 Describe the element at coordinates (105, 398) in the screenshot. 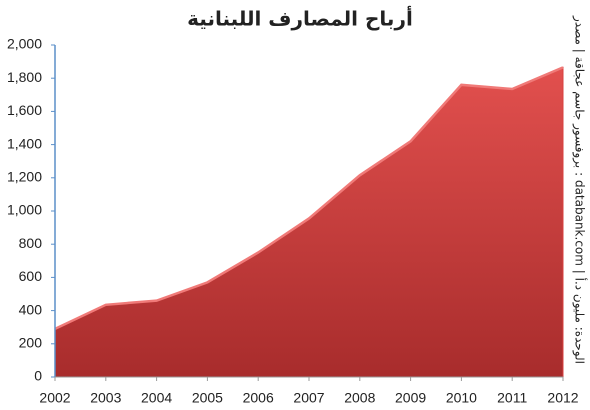

I see `x-tick-label: 2003` at that location.